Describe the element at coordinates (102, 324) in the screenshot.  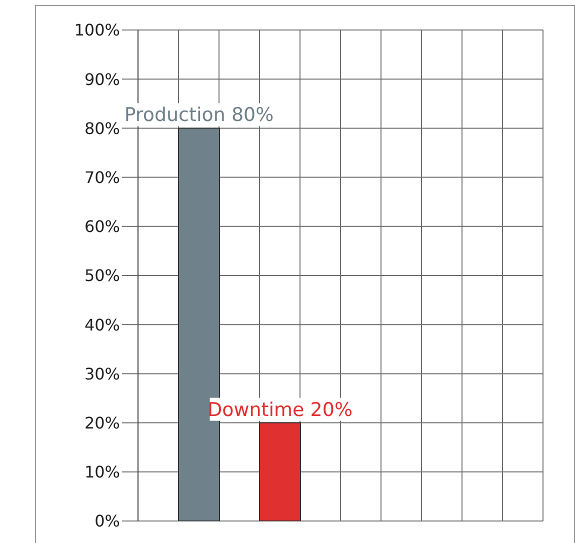
I see `y-tick-label: 40%` at that location.